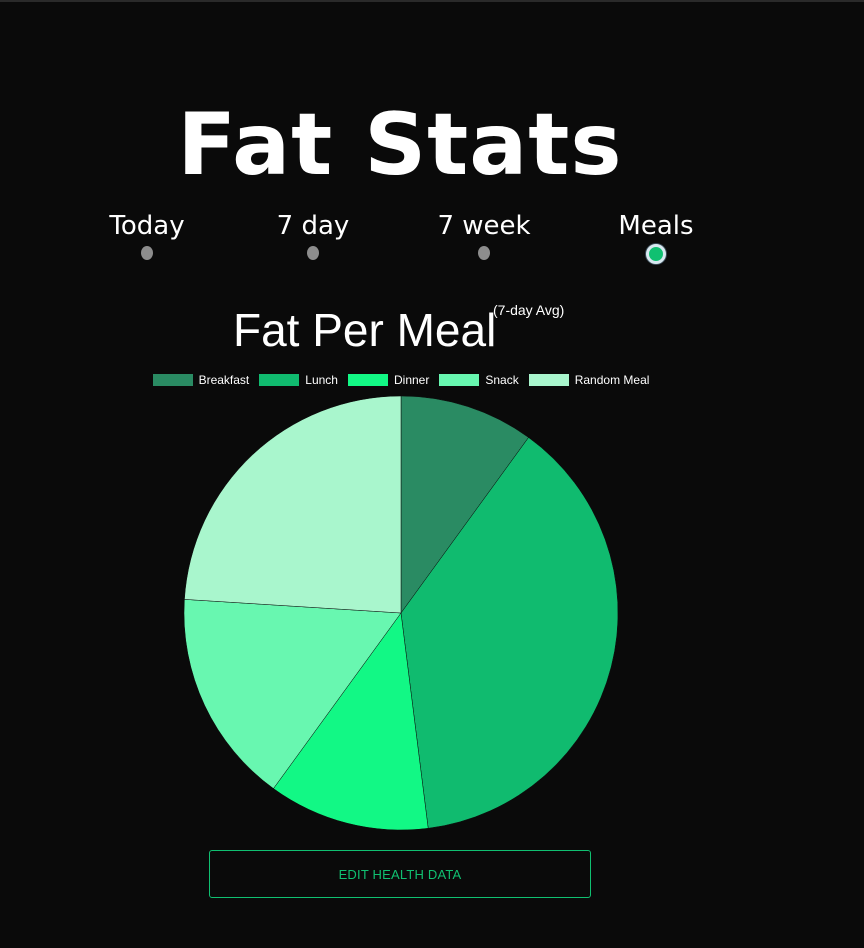 The width and height of the screenshot is (864, 948). Describe the element at coordinates (656, 226) in the screenshot. I see `tab-meals-label: Meals` at that location.